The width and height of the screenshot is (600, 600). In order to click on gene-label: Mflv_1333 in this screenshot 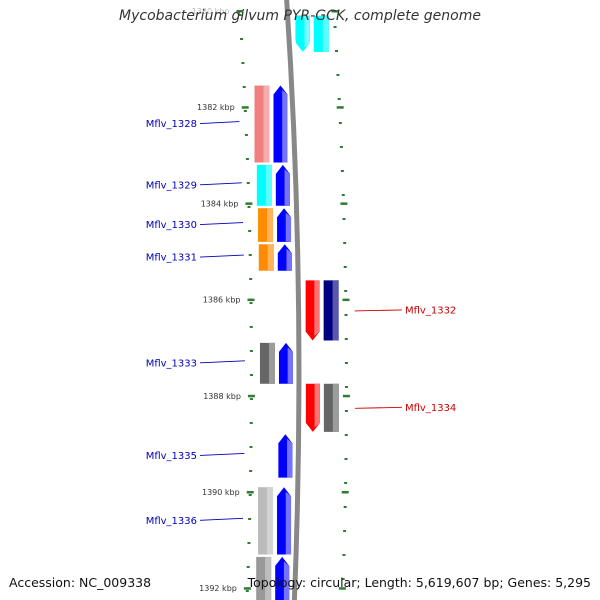, I will do `click(171, 363)`.